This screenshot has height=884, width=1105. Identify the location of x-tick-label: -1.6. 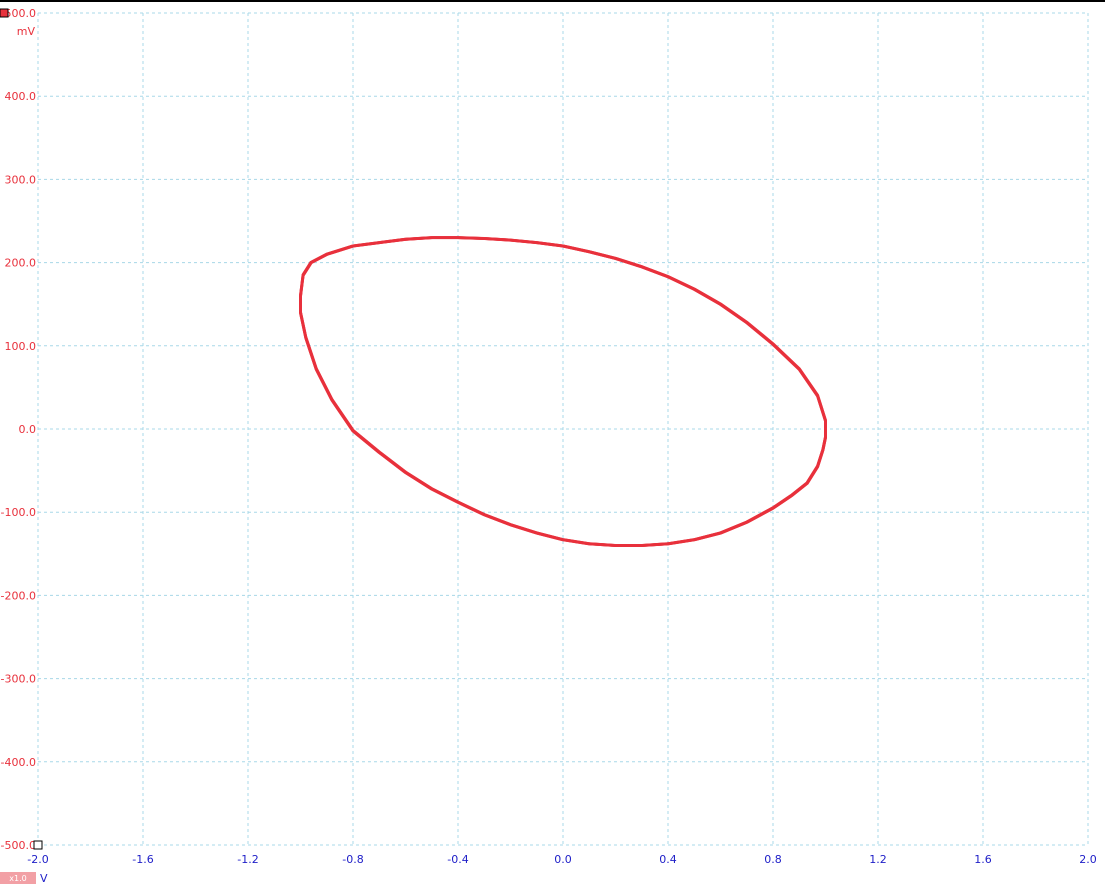
(142, 859).